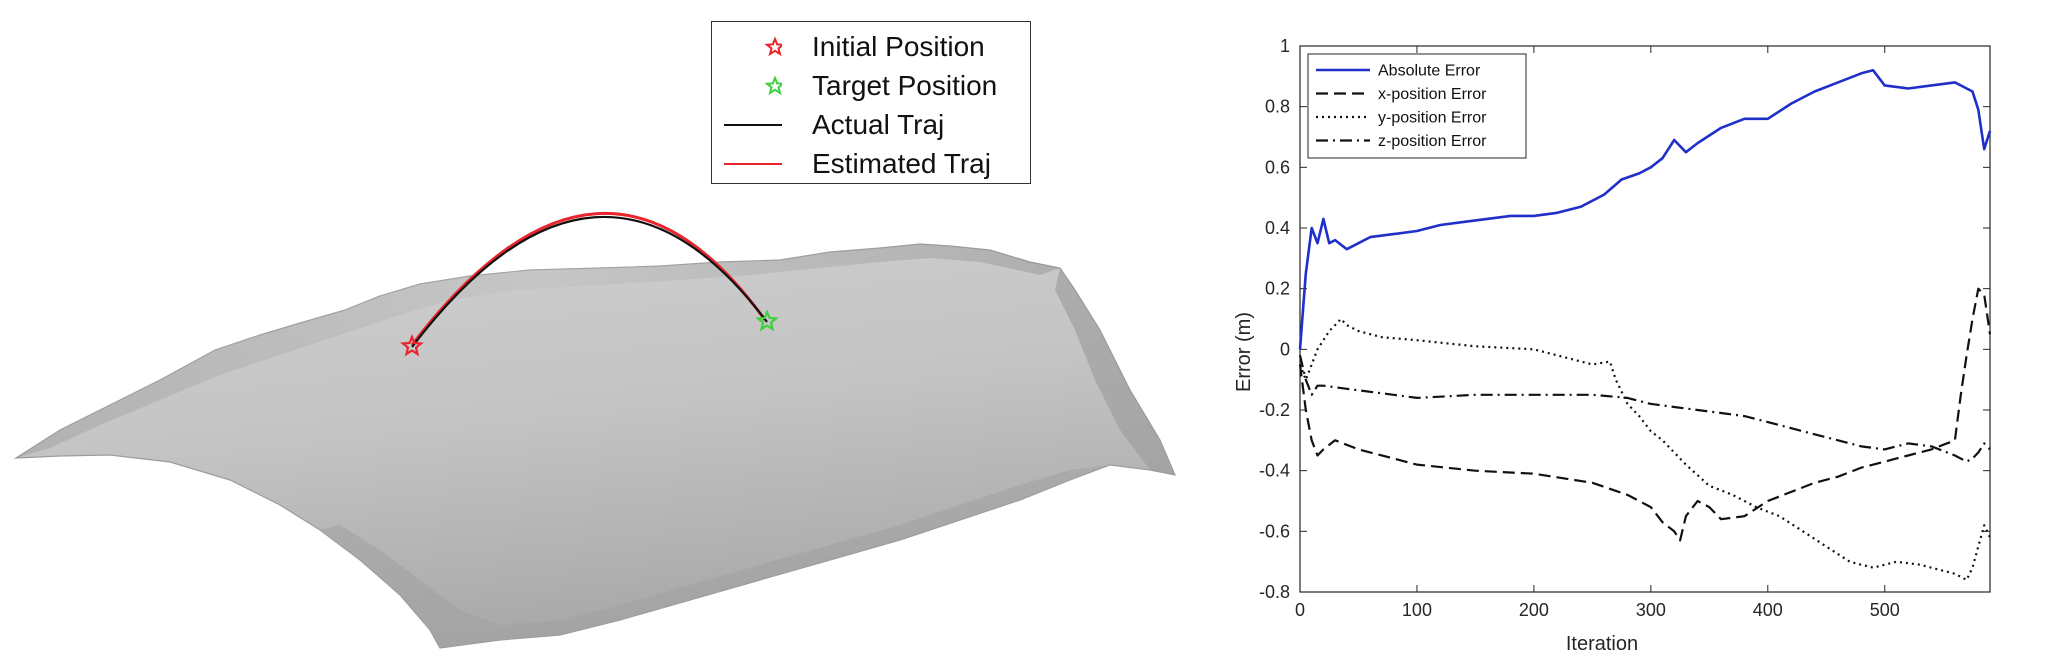 The height and width of the screenshot is (671, 2048). Describe the element at coordinates (1274, 592) in the screenshot. I see `y-tick-label: -0.8` at that location.